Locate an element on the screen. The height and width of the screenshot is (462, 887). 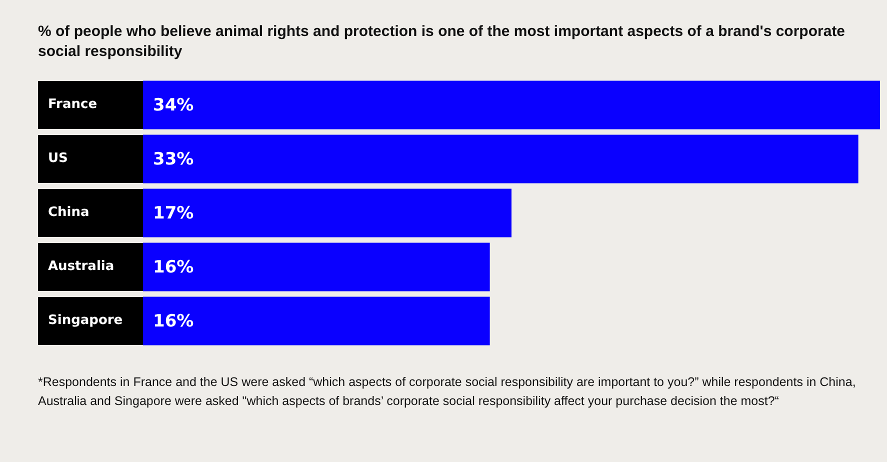
label-box: China is located at coordinates (90, 213).